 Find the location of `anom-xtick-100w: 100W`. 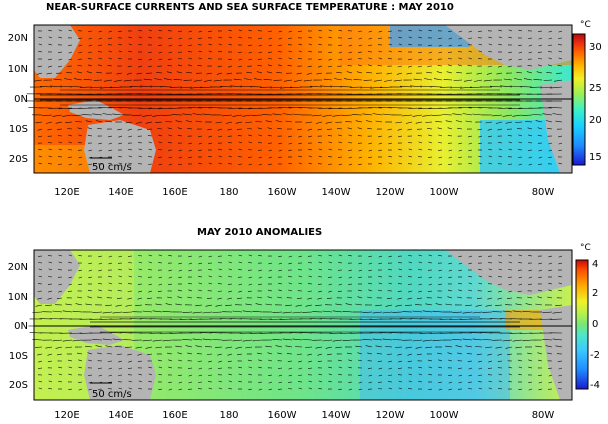

anom-xtick-100w: 100W is located at coordinates (444, 415).